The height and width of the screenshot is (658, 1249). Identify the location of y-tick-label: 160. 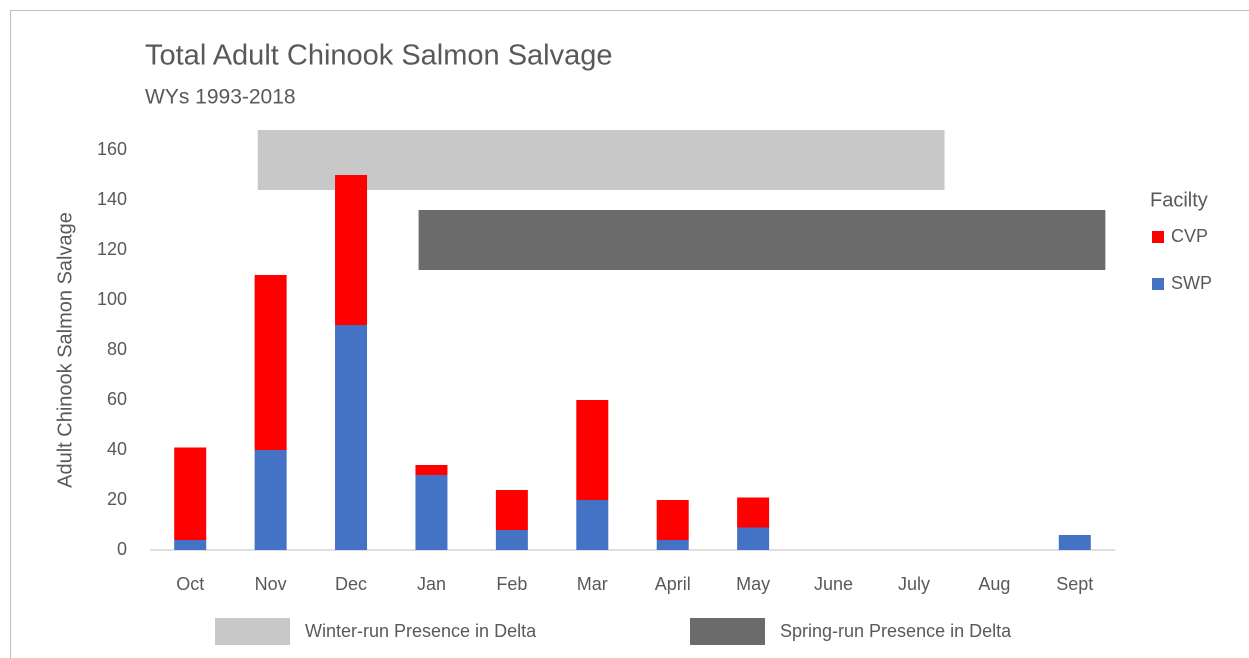
(112, 149).